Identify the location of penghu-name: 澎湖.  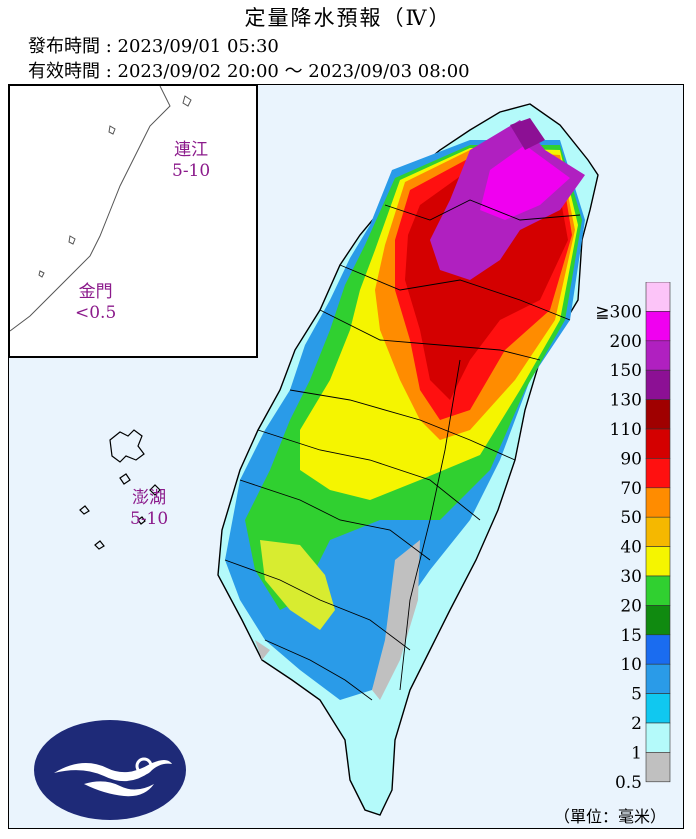
(149, 498).